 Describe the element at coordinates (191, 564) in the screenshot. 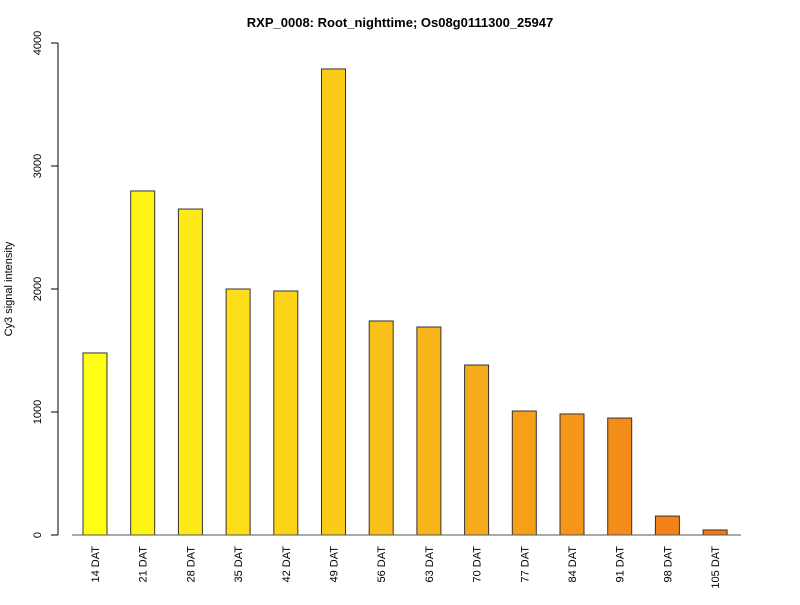

I see `x-tick-label: 28 DAT` at that location.